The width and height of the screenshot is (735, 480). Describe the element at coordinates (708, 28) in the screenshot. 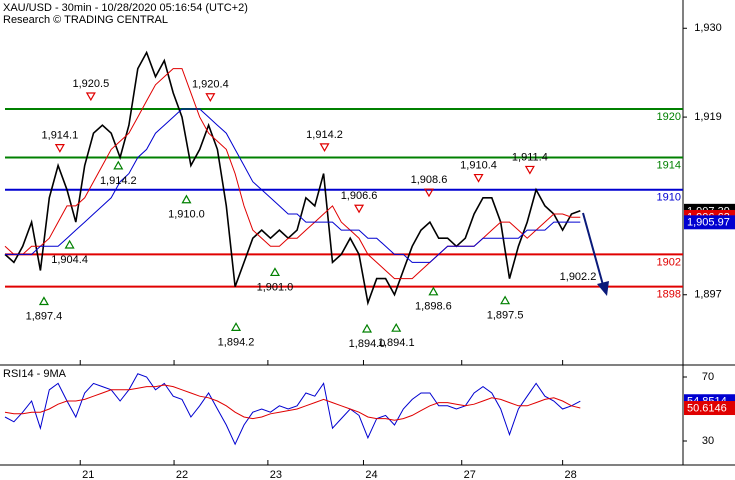

I see `y-tick-label: 1,930` at that location.